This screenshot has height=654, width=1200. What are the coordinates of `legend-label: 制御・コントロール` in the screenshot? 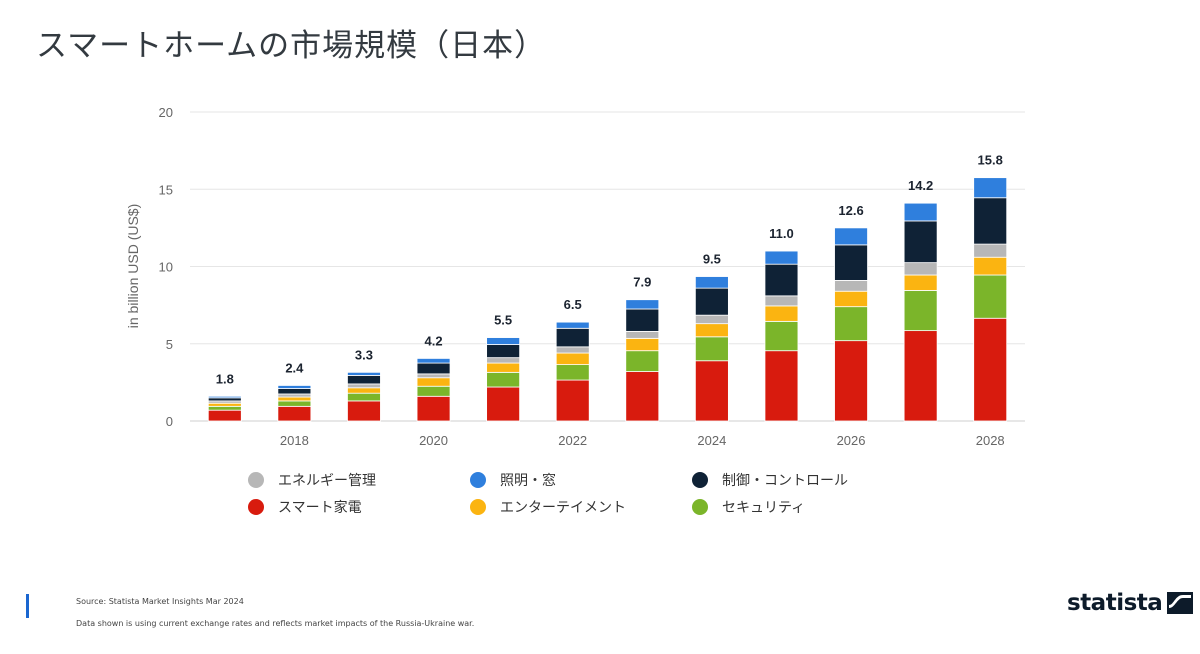 It's located at (785, 481).